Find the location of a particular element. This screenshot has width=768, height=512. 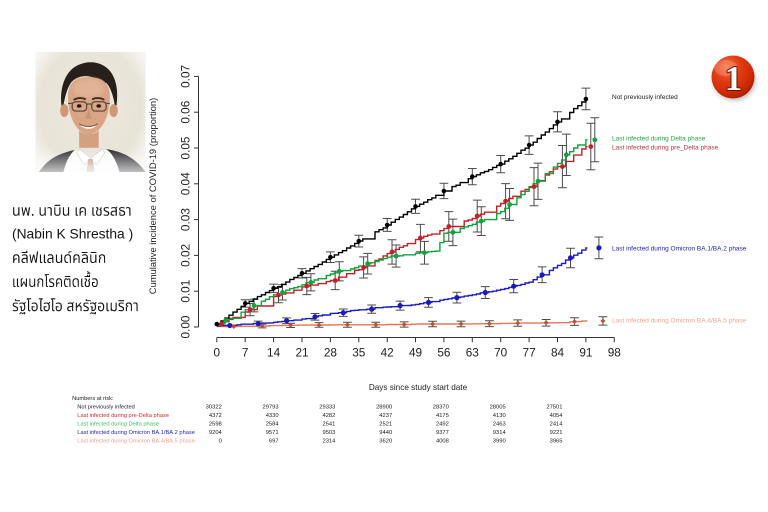

svg-text: 91 is located at coordinates (585, 353).